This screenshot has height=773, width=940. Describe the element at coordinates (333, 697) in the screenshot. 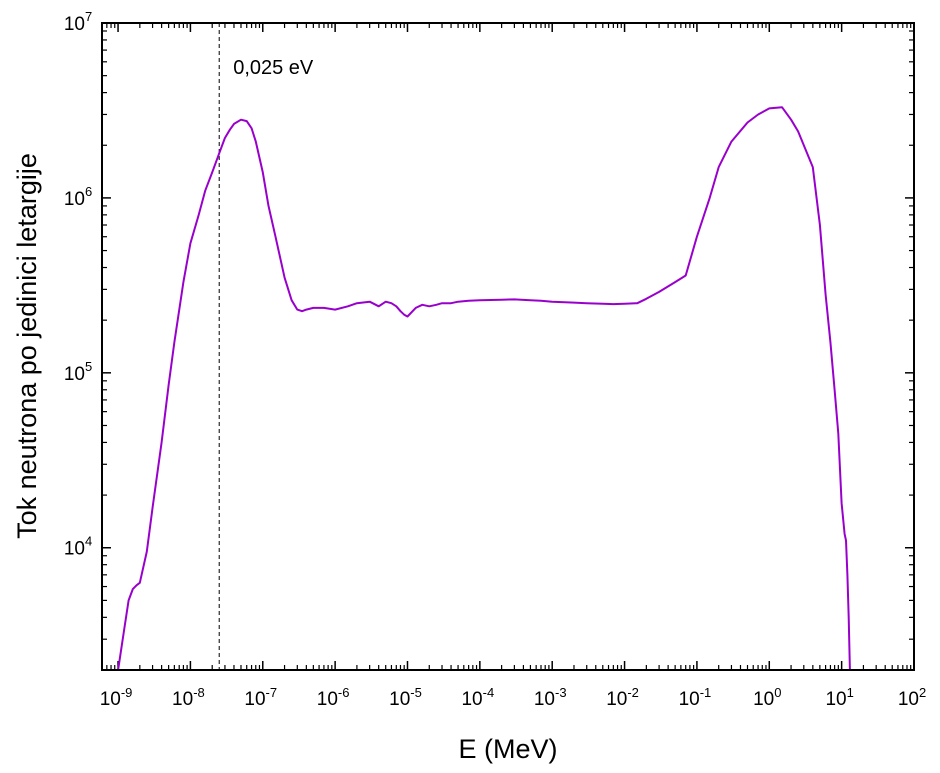

I see `x-tick-label: 10⁻⁶` at that location.